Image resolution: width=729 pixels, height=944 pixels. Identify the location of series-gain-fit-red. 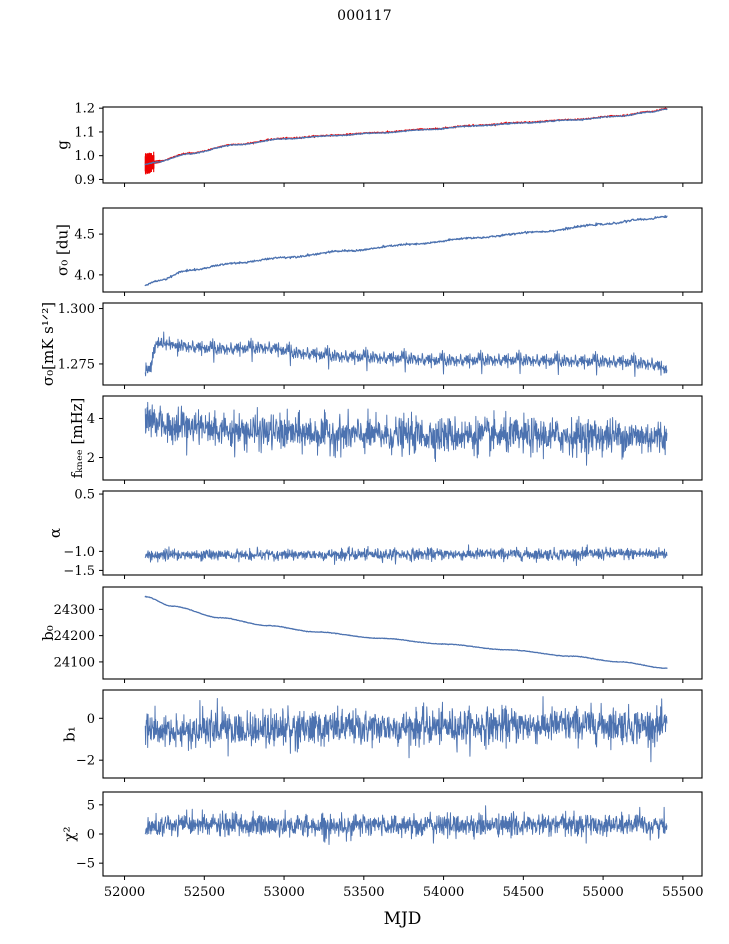
(406, 136).